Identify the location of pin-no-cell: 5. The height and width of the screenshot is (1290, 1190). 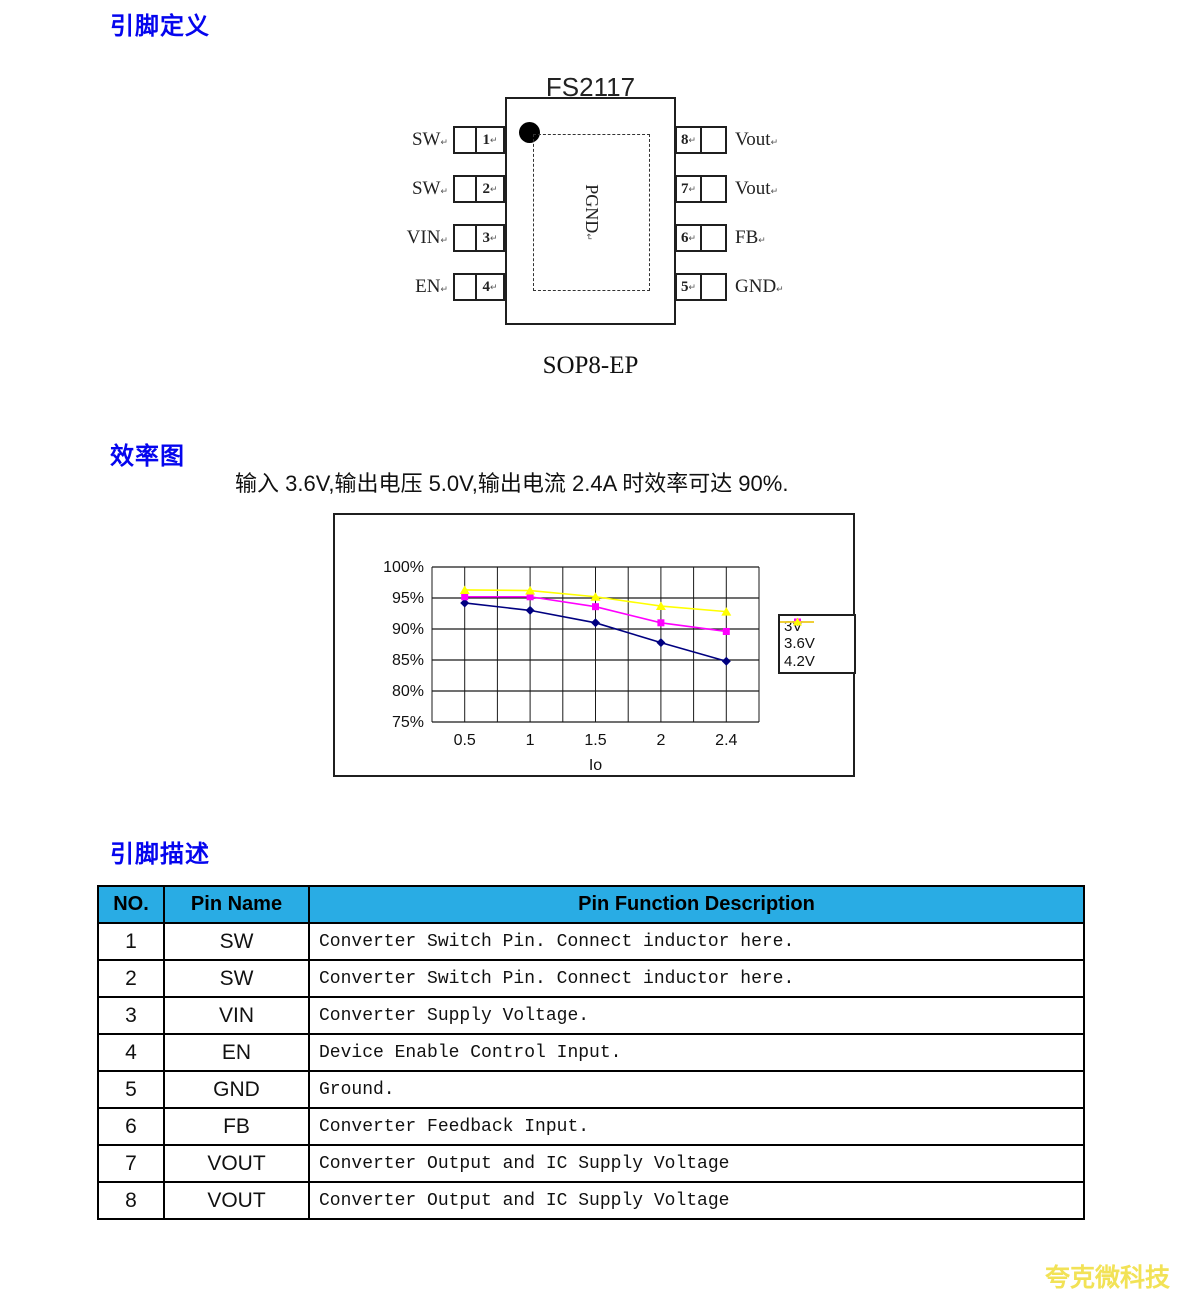
(131, 1089).